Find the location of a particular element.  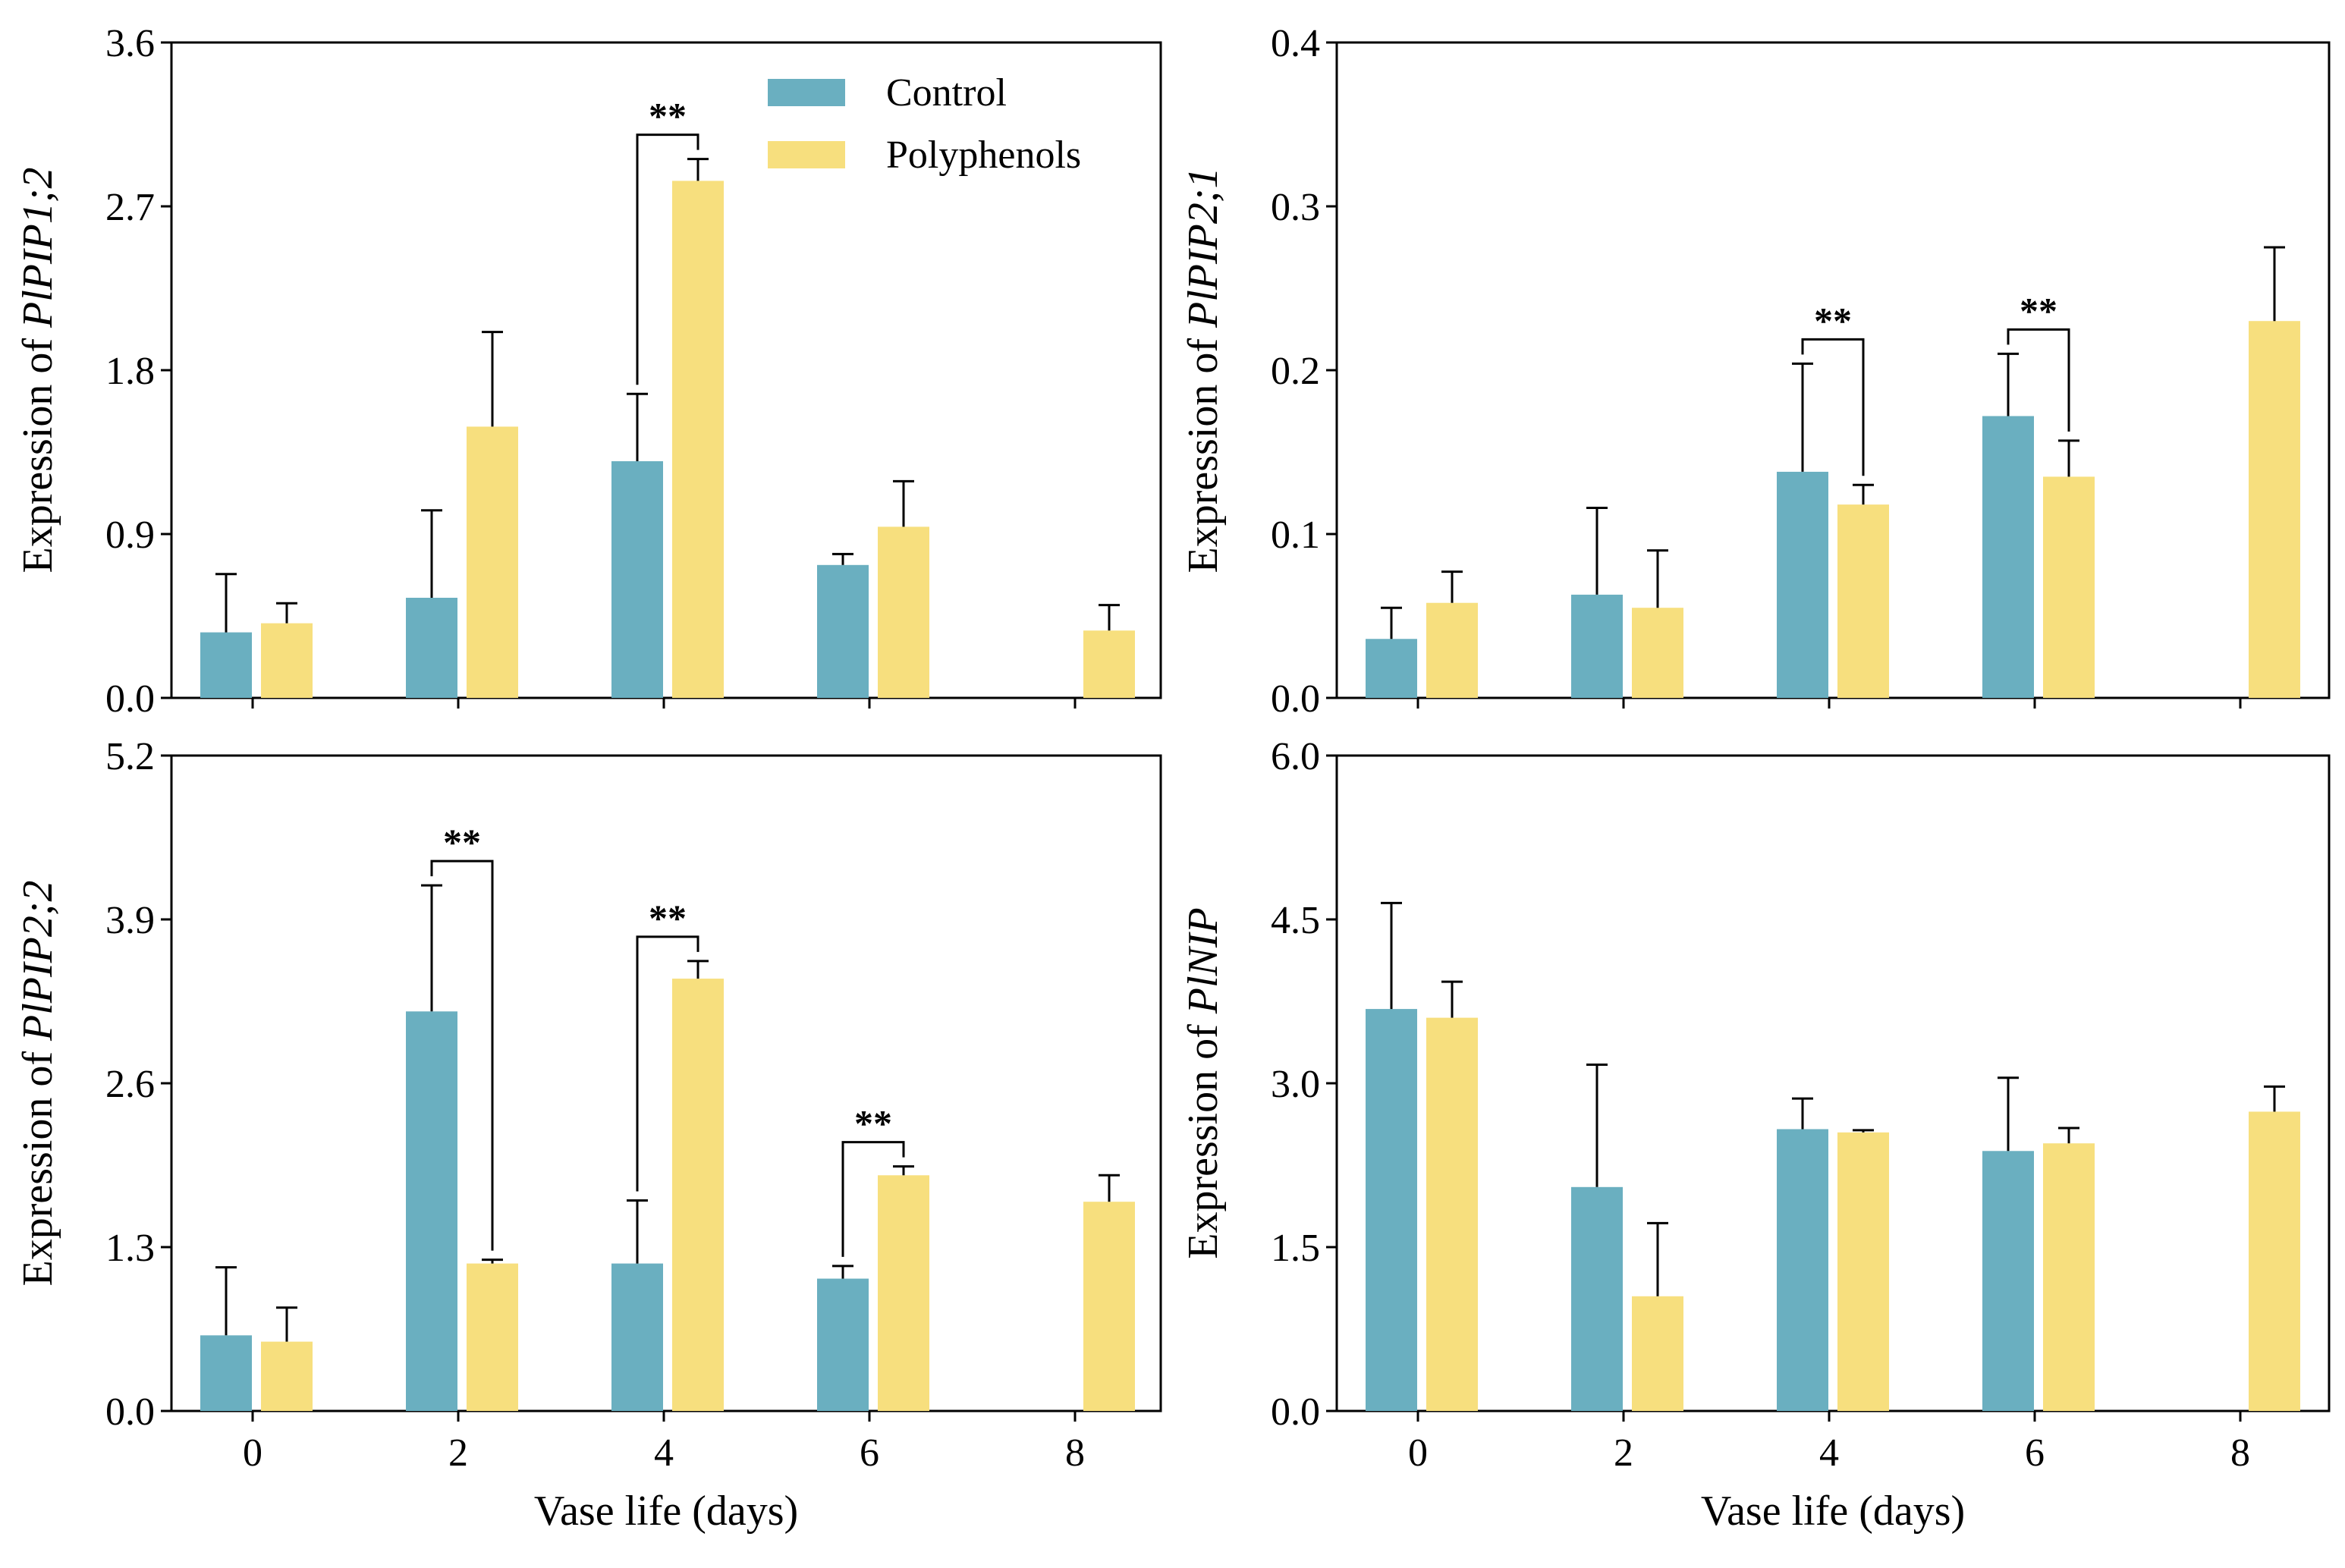

y-axis-label-gene: PlPIP2;2 is located at coordinates (37, 961).